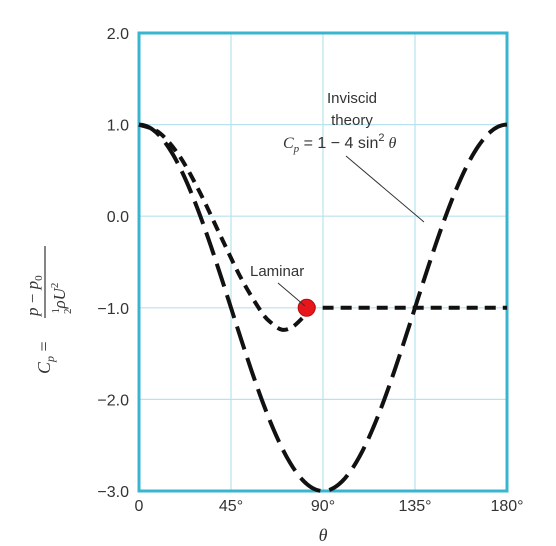 The image size is (556, 546). Describe the element at coordinates (45, 357) in the screenshot. I see `svg-text: Cp =` at that location.